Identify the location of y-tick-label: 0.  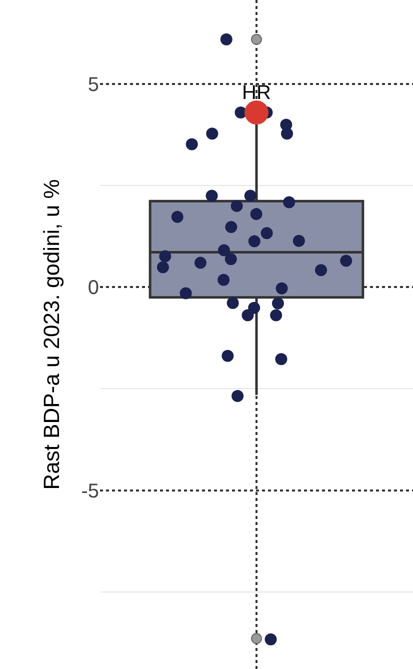
(93, 288).